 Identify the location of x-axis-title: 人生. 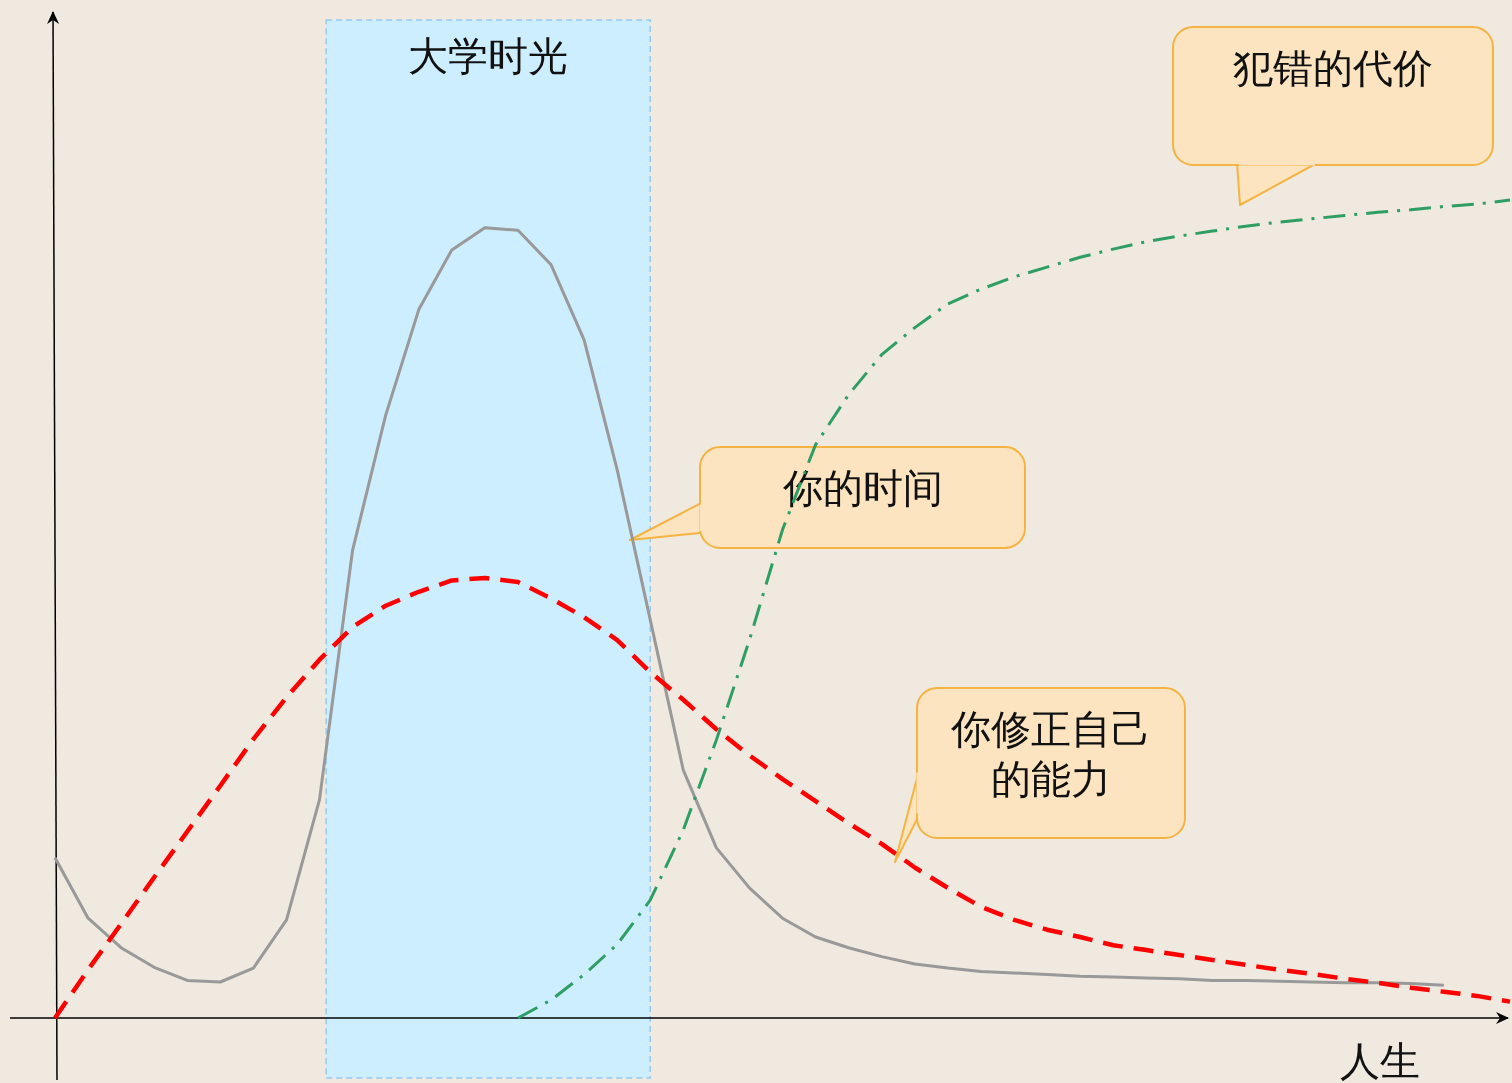
(1380, 1060).